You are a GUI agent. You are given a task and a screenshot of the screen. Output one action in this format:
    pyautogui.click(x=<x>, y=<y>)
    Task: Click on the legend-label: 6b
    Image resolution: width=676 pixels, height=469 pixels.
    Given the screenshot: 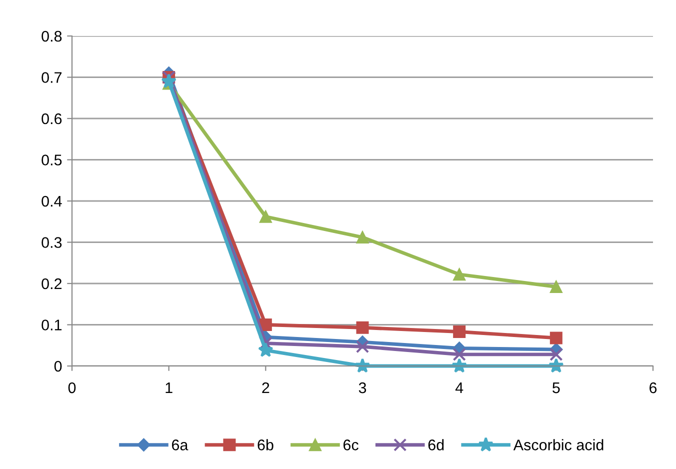 What is the action you would take?
    pyautogui.click(x=266, y=444)
    